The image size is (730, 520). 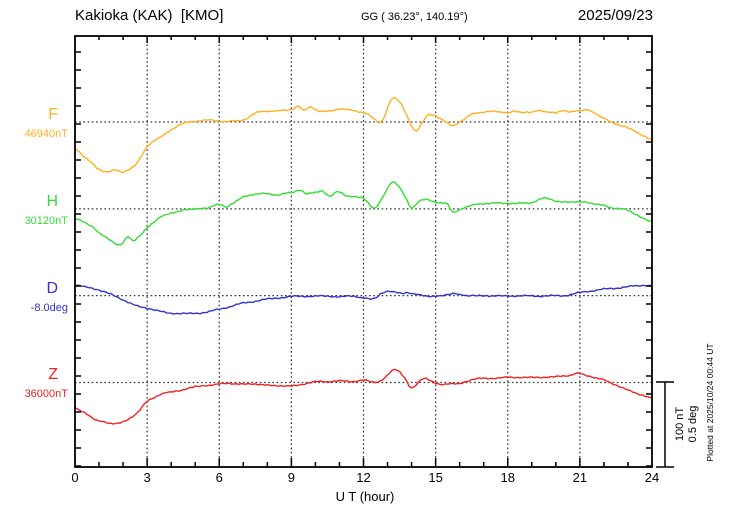 What do you see at coordinates (710, 402) in the screenshot?
I see `plotted-at-note: Plotted at 2025/10/24 00:44 UT` at bounding box center [710, 402].